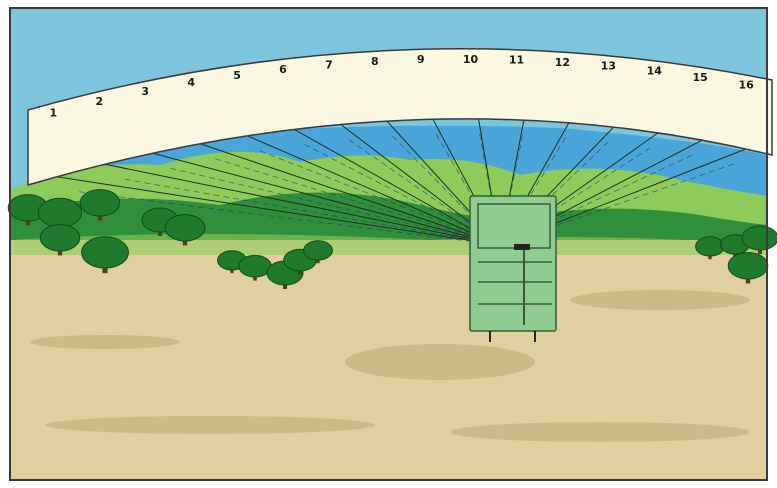  I want to click on sector-line-6-dashed, so click(402, 195).